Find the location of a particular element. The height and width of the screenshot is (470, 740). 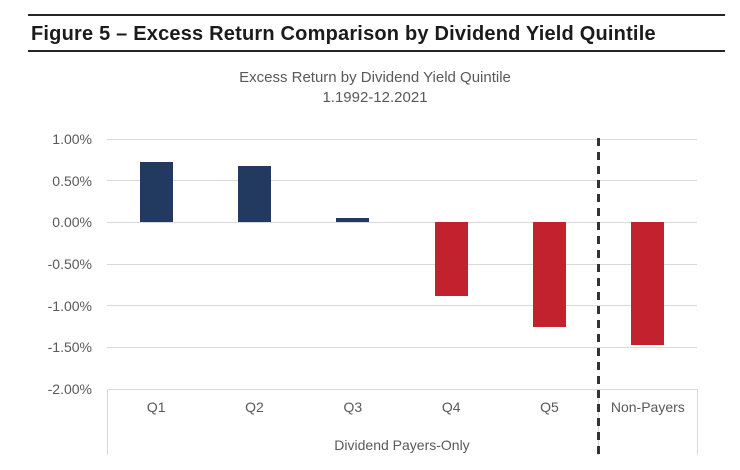

y-tick-label: -2.00% is located at coordinates (69, 389).